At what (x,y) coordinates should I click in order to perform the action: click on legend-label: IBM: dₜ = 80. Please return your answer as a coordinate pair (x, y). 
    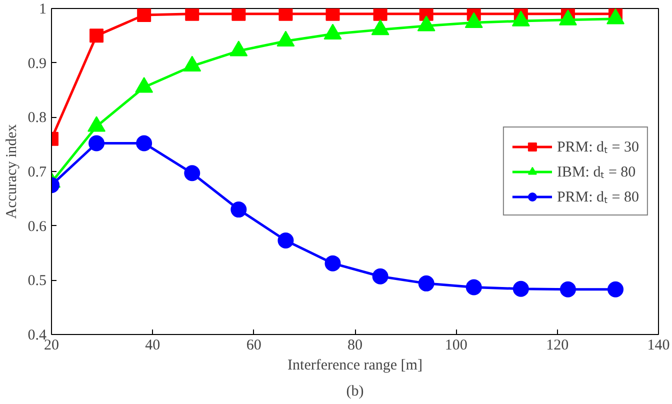
    Looking at the image, I should click on (596, 173).